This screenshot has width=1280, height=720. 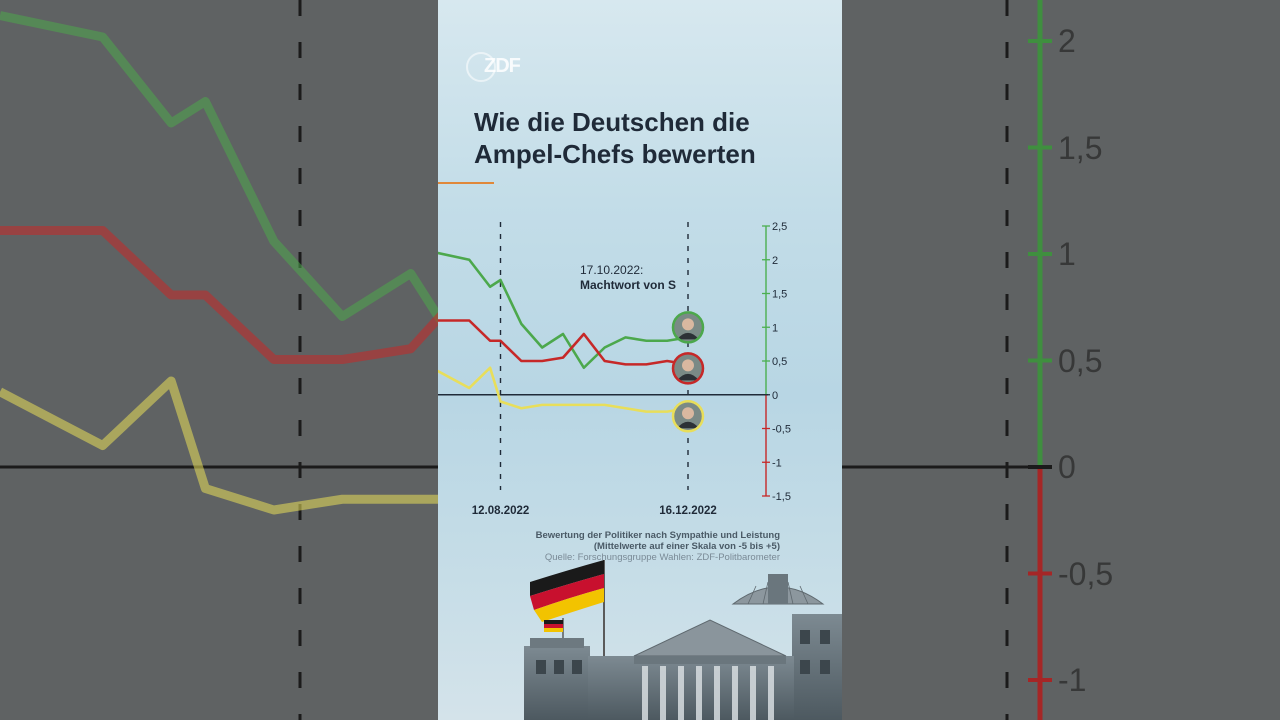 What do you see at coordinates (466, 183) in the screenshot?
I see `title-accent-line` at bounding box center [466, 183].